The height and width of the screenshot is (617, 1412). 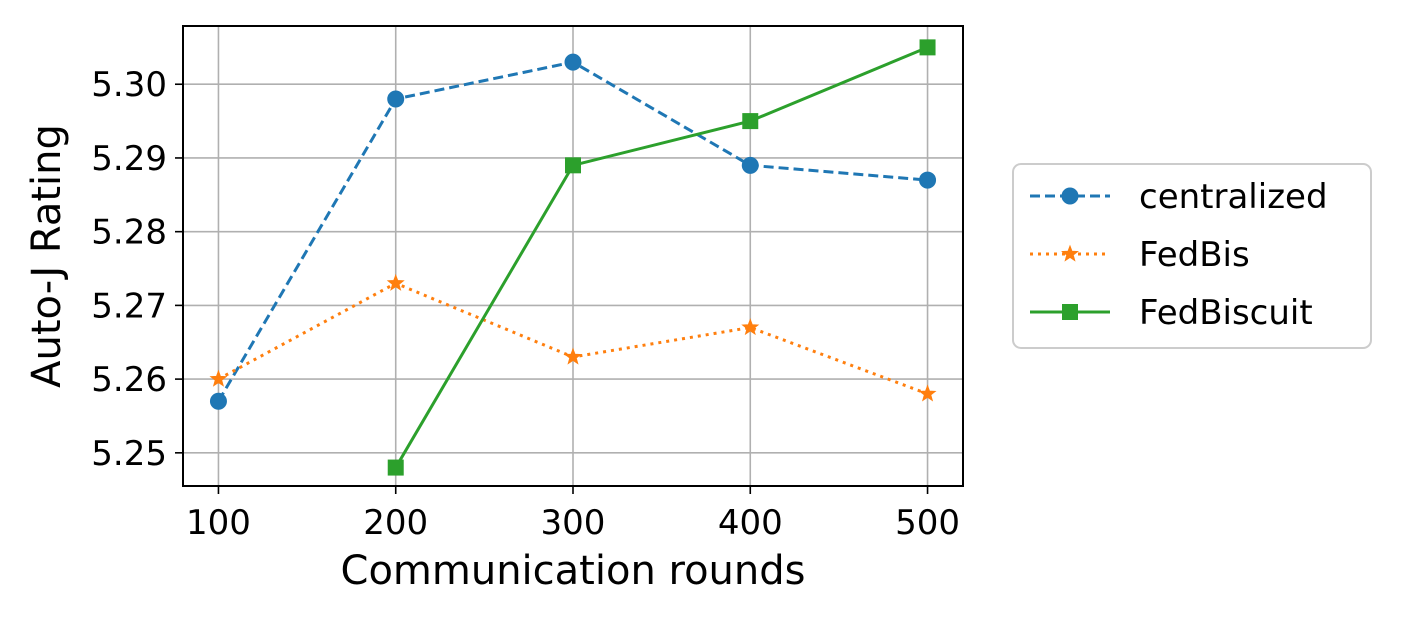 I want to click on y-tick-label: 5.30, so click(x=129, y=85).